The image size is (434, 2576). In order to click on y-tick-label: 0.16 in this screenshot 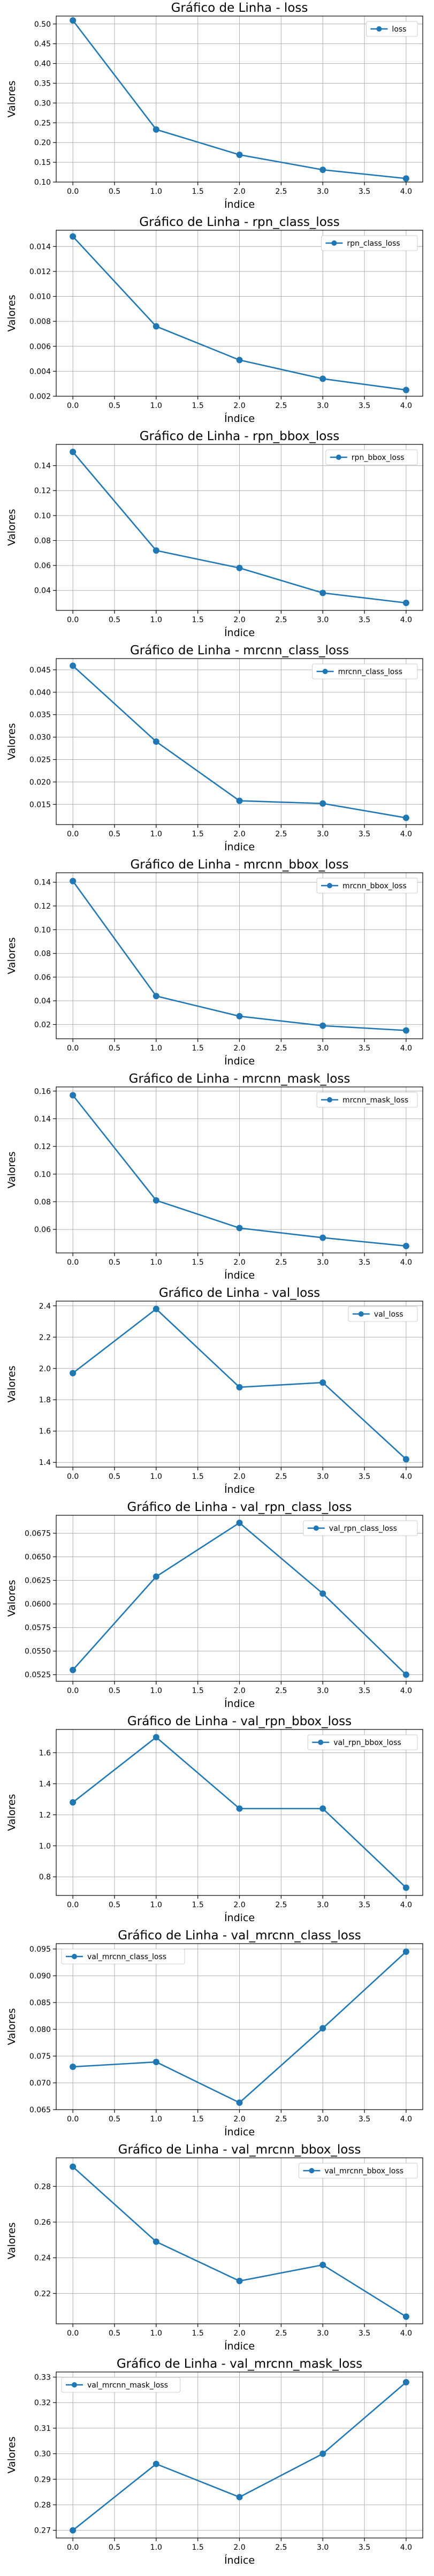, I will do `click(42, 1091)`.